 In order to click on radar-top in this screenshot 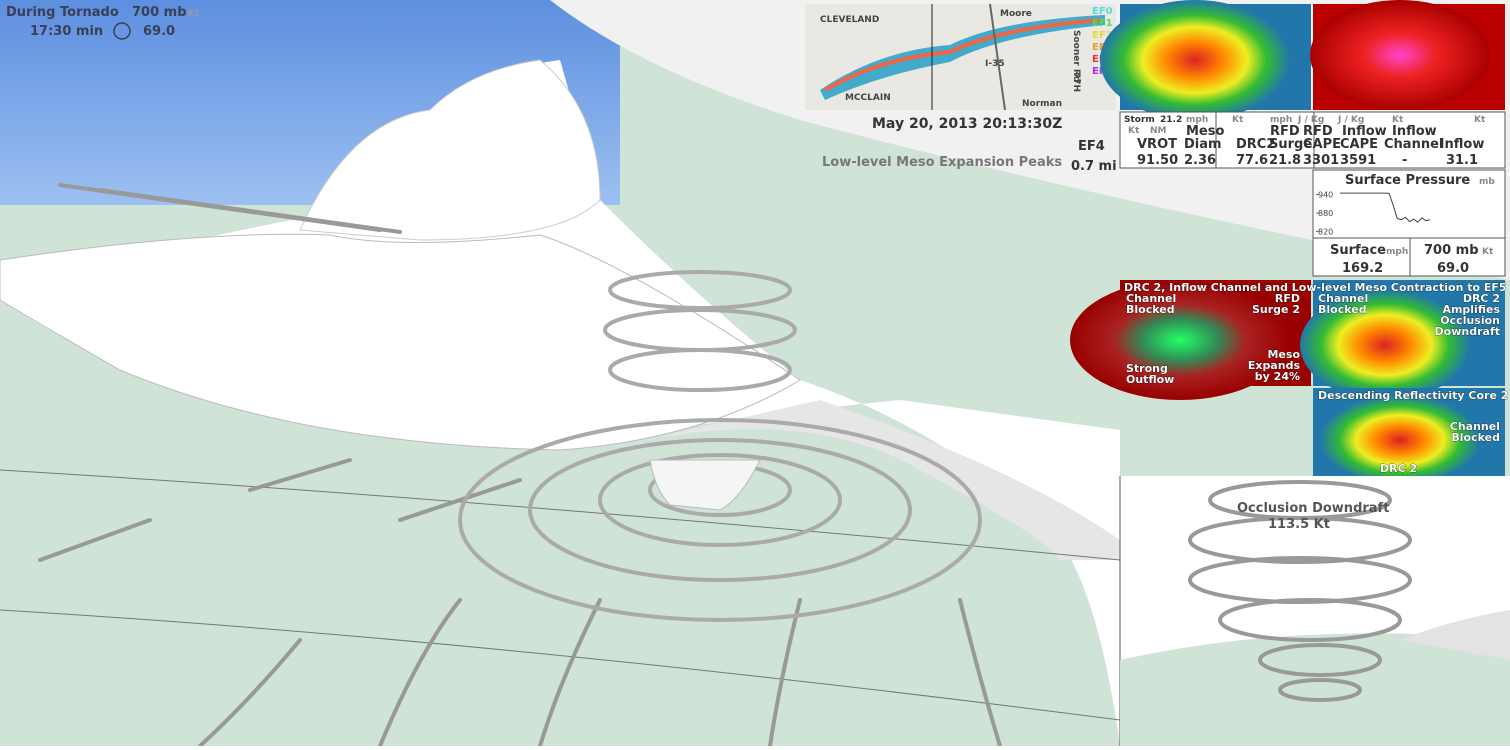, I will do `click(1302, 60)`.